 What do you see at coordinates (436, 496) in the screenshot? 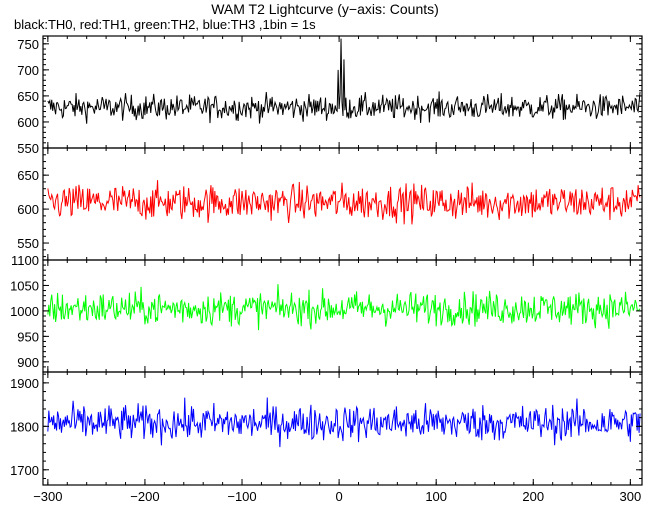
I see `x-tick-label: 100` at bounding box center [436, 496].